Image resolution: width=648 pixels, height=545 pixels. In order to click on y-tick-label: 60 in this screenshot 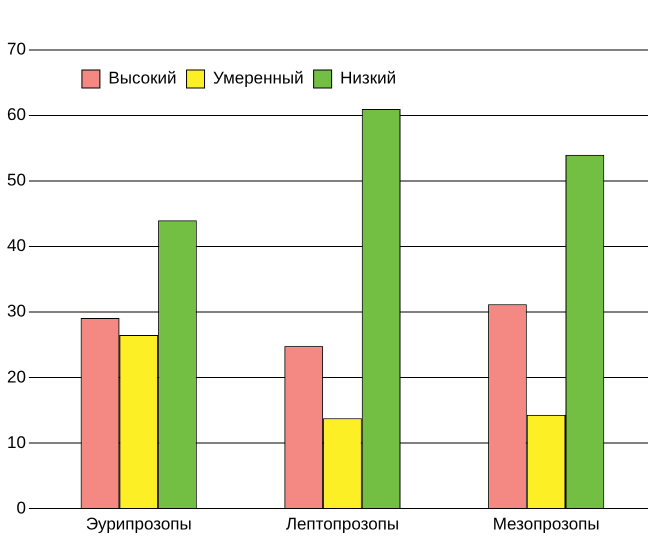, I will do `click(16, 114)`.